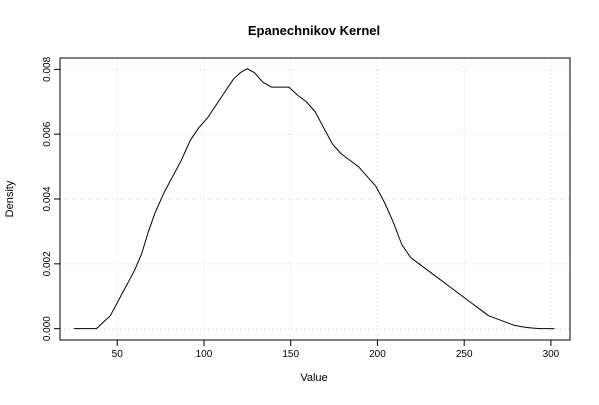  What do you see at coordinates (336, 349) in the screenshot?
I see `x-axis: 50 100 150 200 250 300` at bounding box center [336, 349].